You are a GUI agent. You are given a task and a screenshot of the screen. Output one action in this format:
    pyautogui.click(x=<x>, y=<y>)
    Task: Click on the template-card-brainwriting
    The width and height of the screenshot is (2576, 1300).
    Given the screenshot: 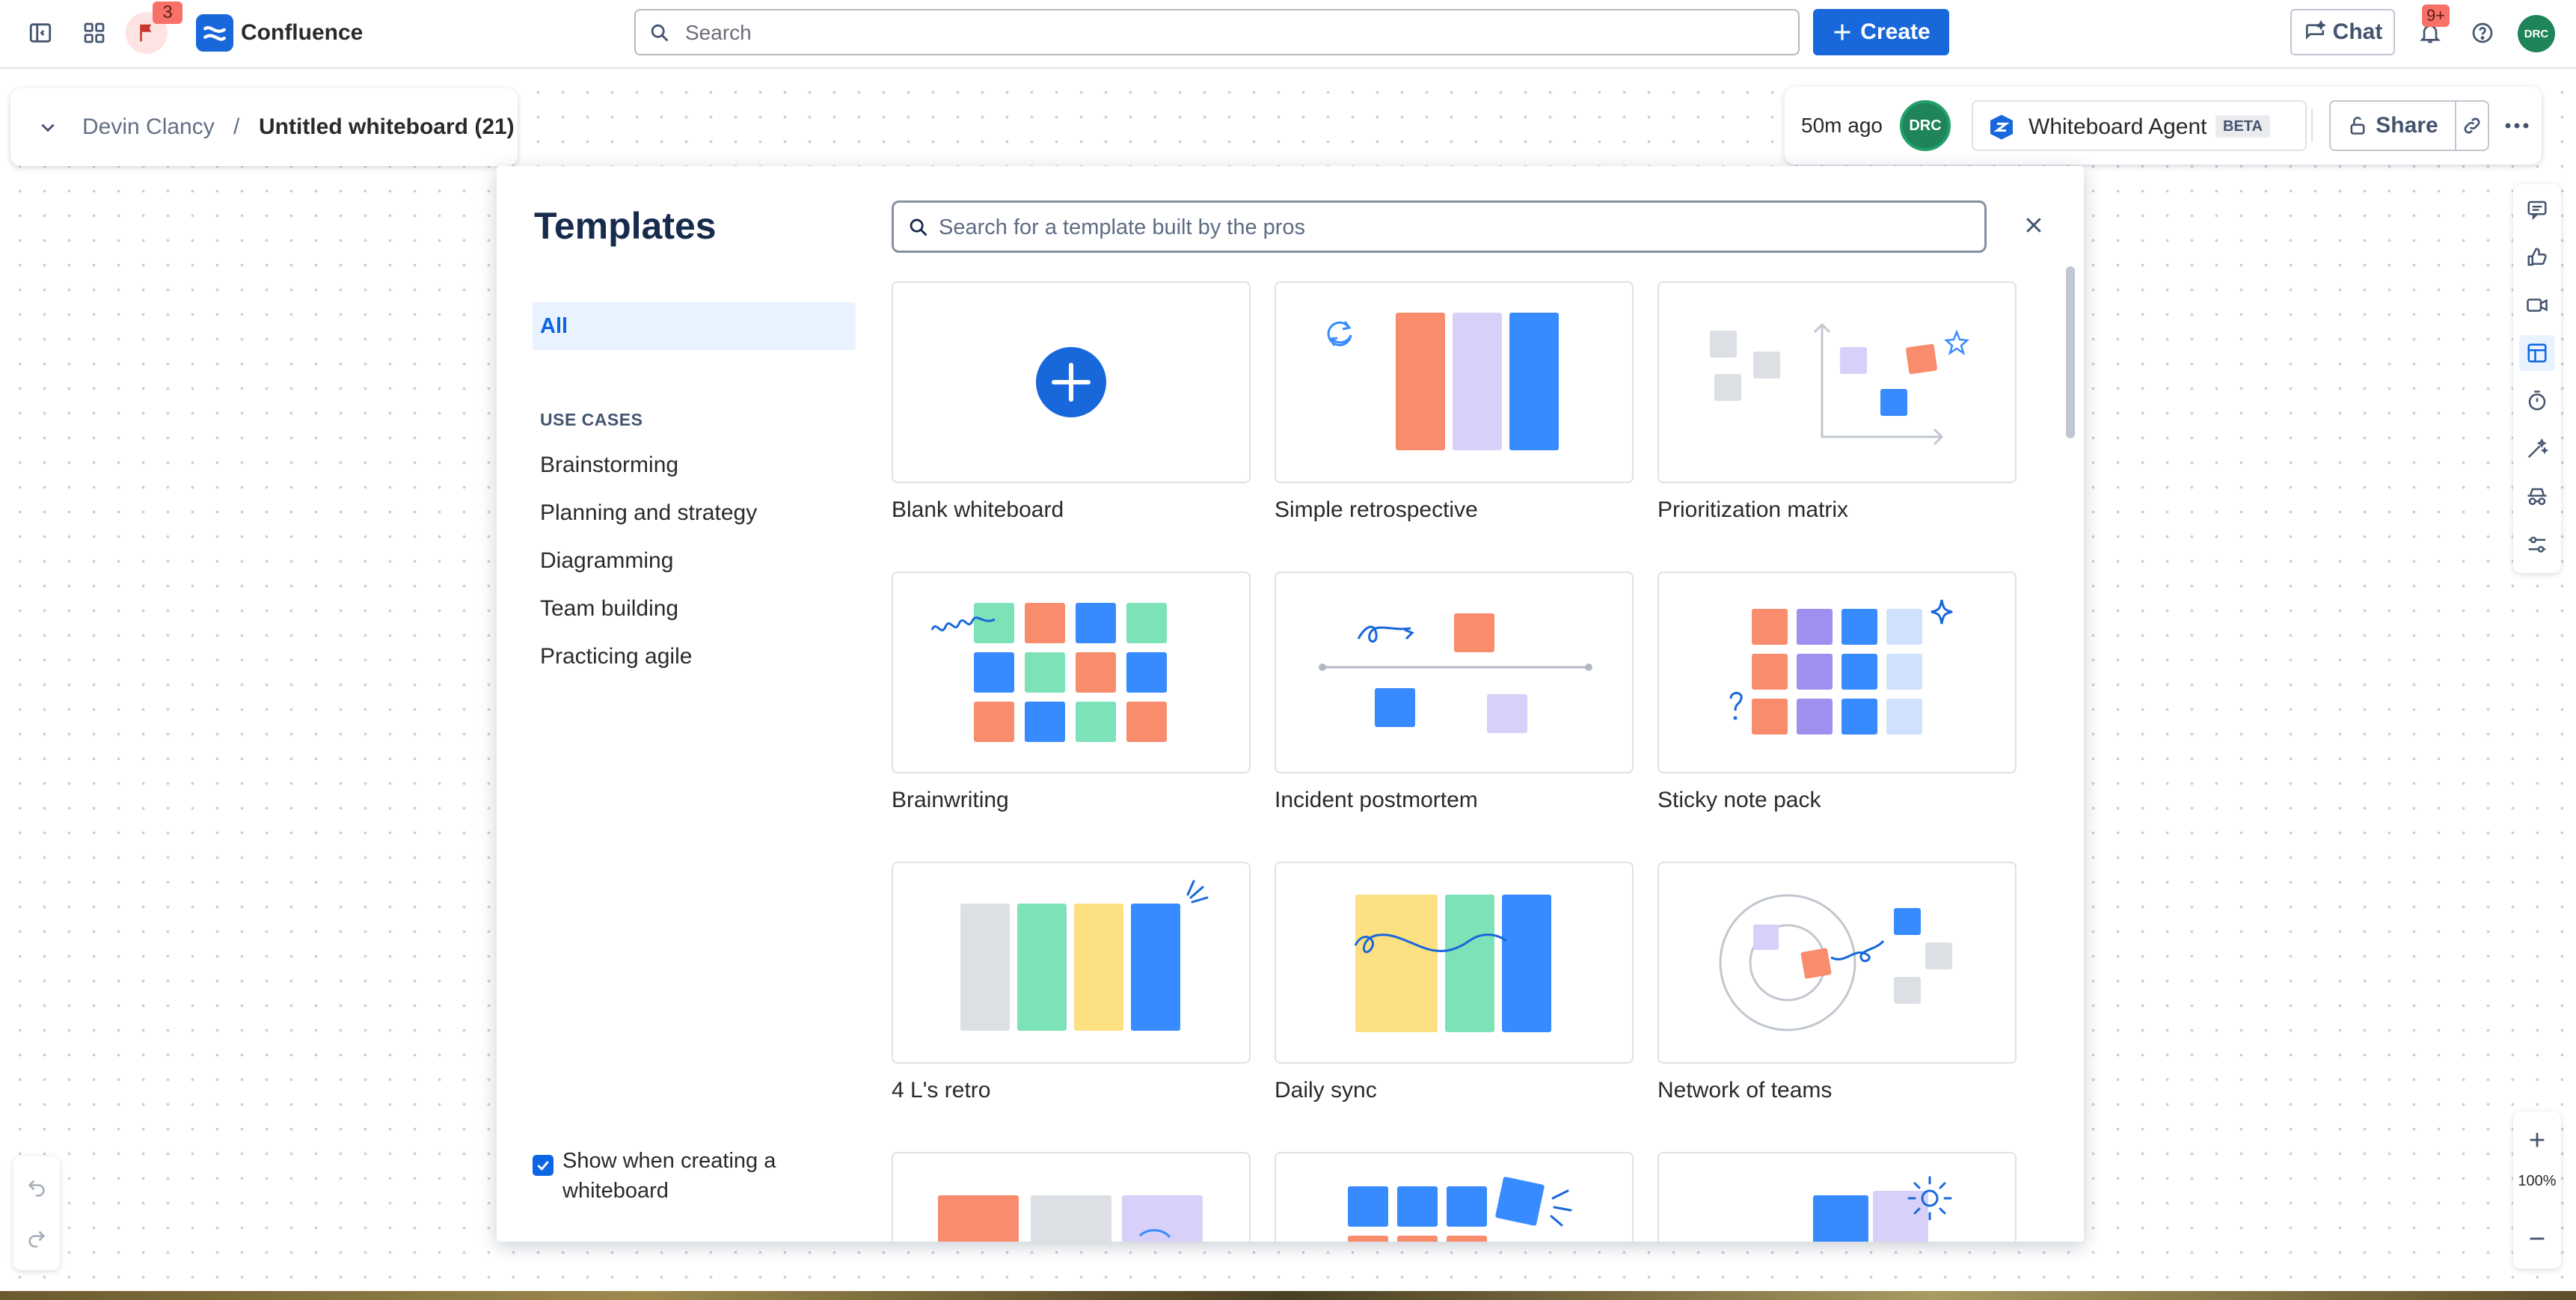 What is the action you would take?
    pyautogui.click(x=1071, y=672)
    